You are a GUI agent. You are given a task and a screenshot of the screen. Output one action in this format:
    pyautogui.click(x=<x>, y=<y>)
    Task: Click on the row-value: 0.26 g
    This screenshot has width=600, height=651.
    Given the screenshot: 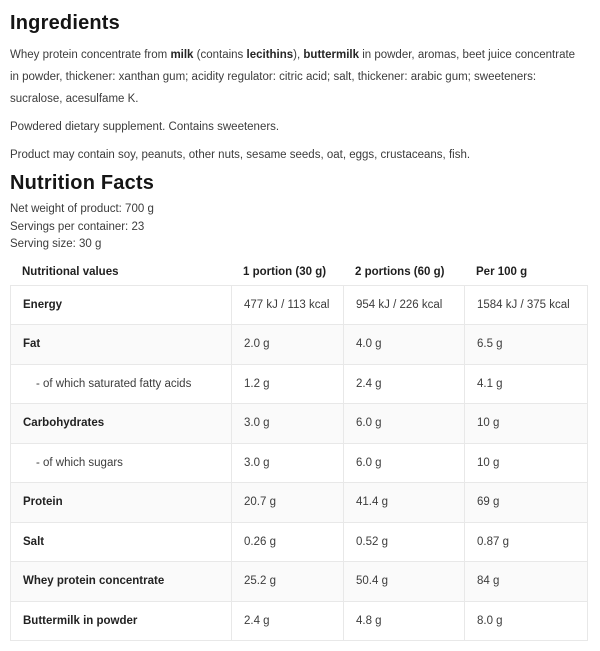 What is the action you would take?
    pyautogui.click(x=287, y=541)
    